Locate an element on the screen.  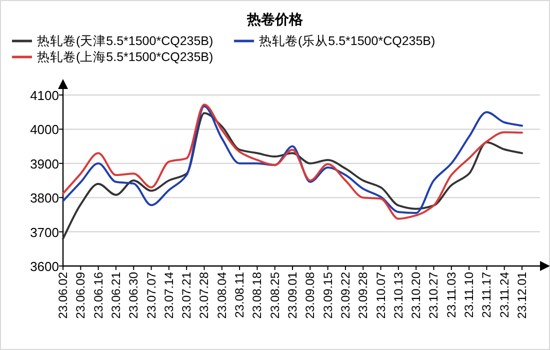
x-tick-label: 23.10.13 is located at coordinates (398, 295).